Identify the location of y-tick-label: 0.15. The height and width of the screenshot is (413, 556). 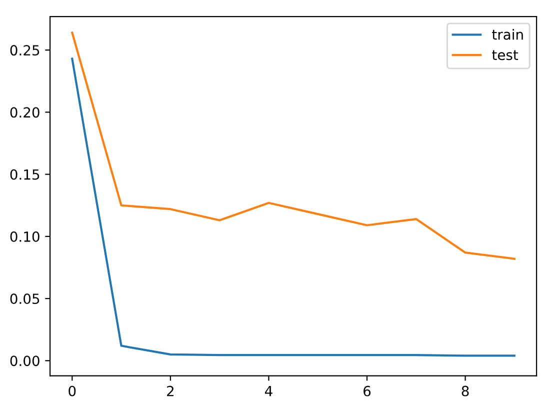
(25, 174).